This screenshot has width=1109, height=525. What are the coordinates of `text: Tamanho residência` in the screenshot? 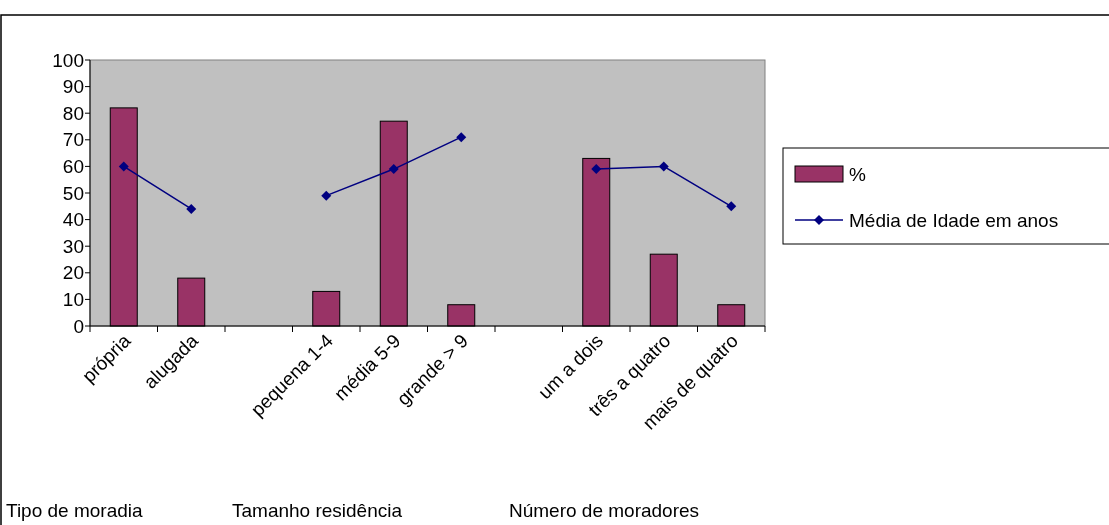 It's located at (317, 510).